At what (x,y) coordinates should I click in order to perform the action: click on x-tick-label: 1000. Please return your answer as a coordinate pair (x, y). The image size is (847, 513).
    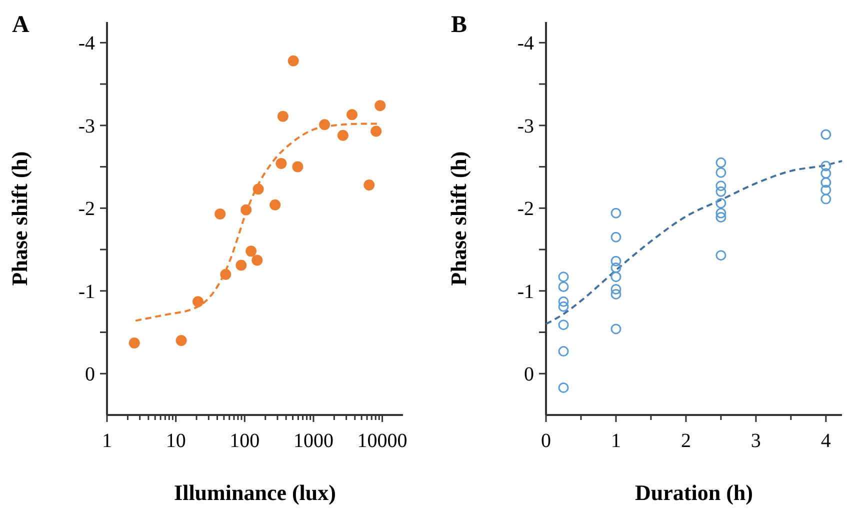
    Looking at the image, I should click on (313, 441).